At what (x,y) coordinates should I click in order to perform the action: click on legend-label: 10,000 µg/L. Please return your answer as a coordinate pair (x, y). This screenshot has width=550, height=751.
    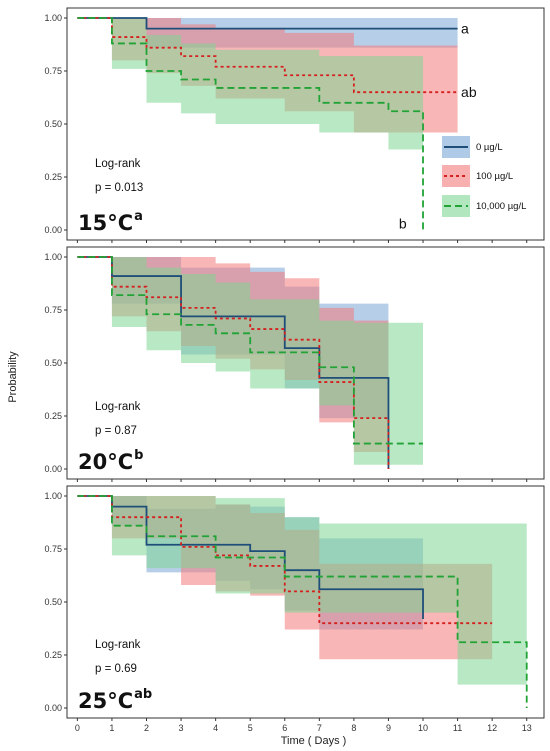
    Looking at the image, I should click on (501, 206).